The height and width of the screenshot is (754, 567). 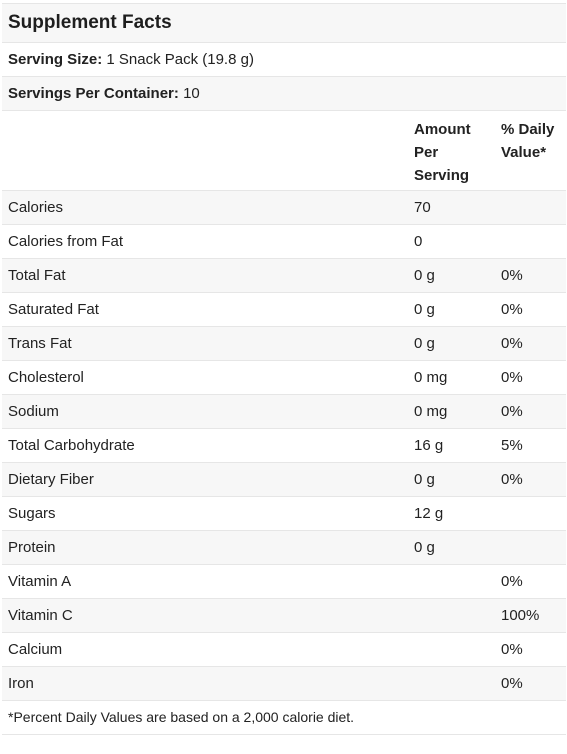 What do you see at coordinates (422, 207) in the screenshot?
I see `nutrient-amount: 70` at bounding box center [422, 207].